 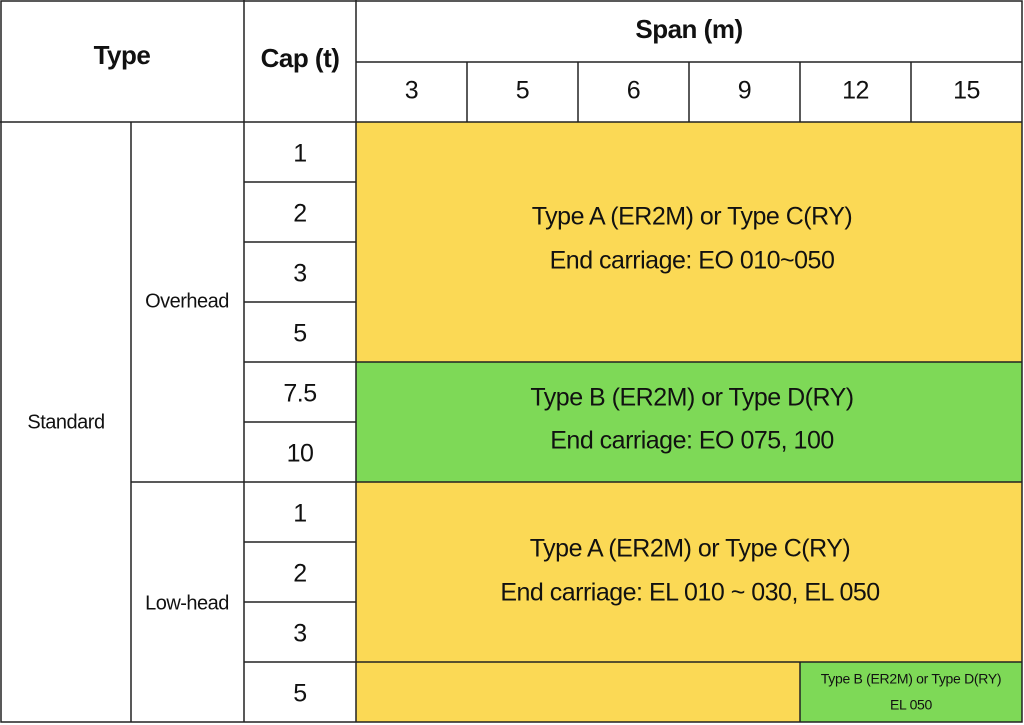 What do you see at coordinates (633, 91) in the screenshot?
I see `span-value: 6` at bounding box center [633, 91].